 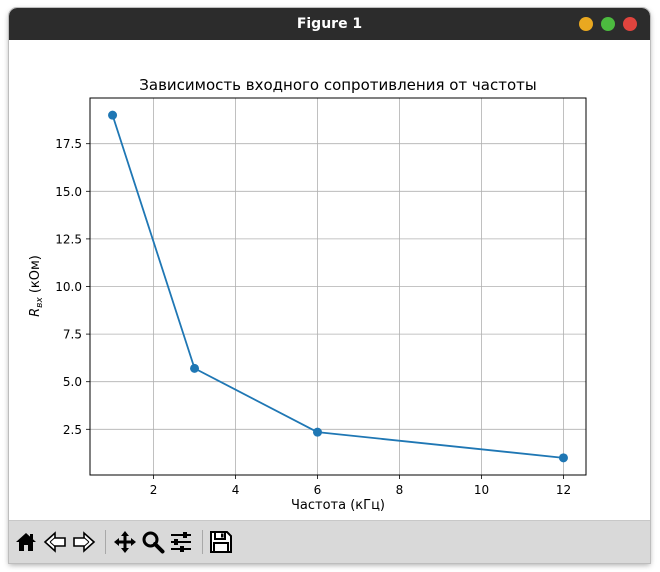 I want to click on minimize-button, so click(x=586, y=24).